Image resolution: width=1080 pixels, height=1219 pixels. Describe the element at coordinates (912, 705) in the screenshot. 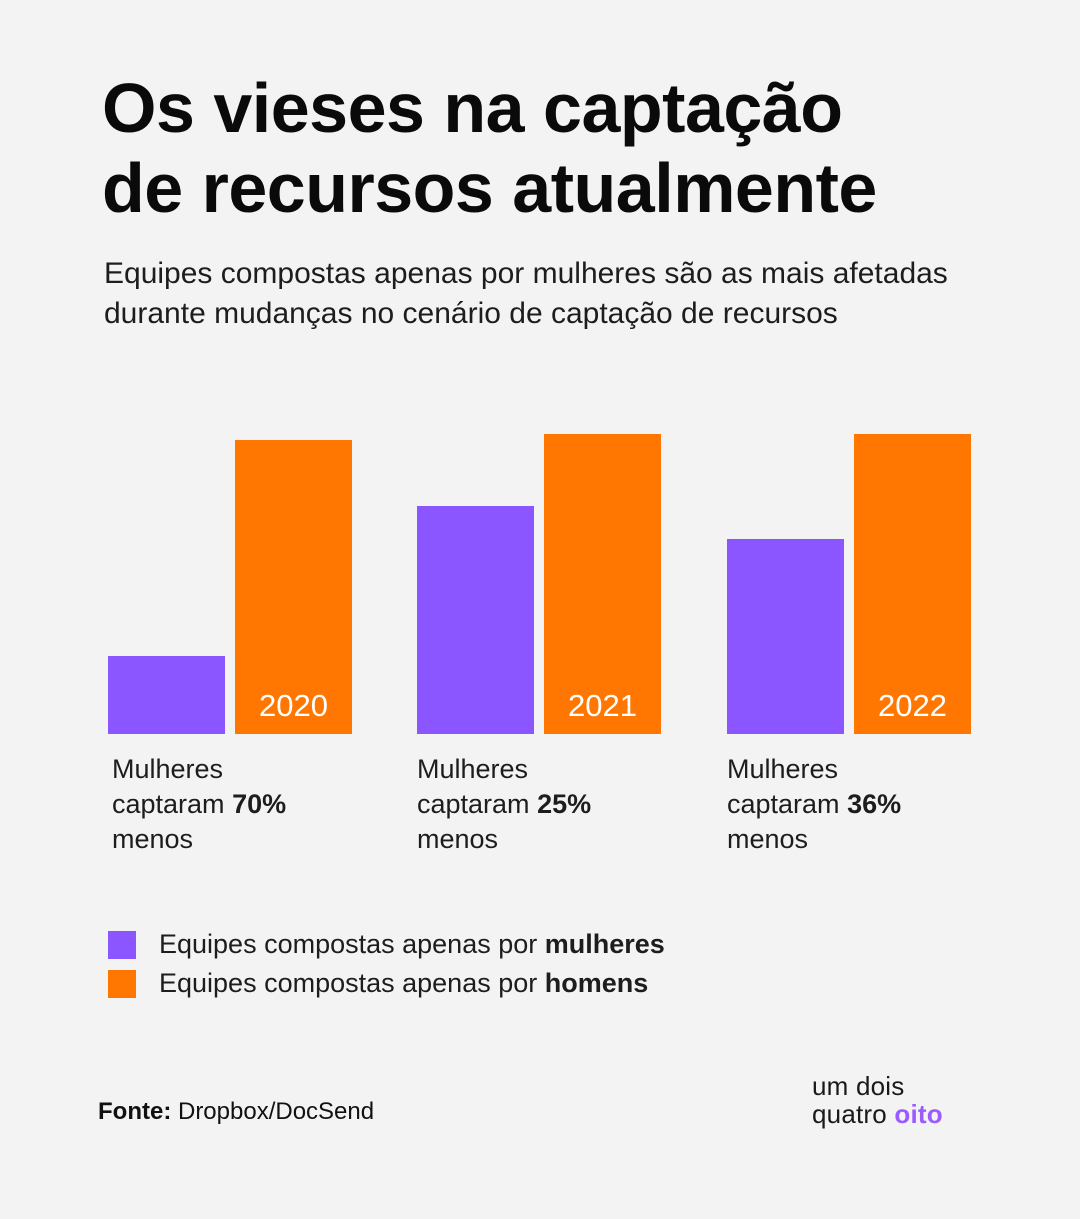

I see `year-label-2022: 2022` at that location.